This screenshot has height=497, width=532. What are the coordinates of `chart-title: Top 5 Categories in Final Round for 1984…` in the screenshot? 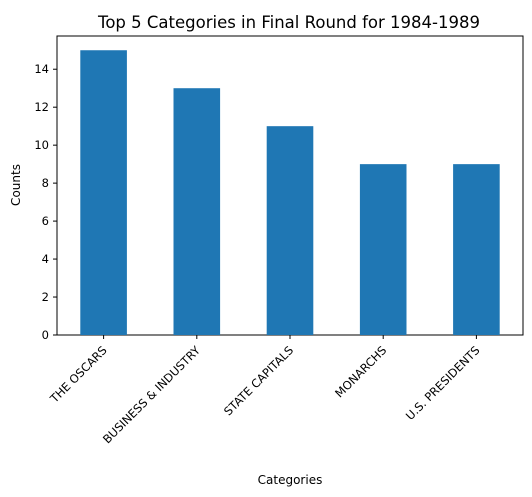 It's located at (288, 22).